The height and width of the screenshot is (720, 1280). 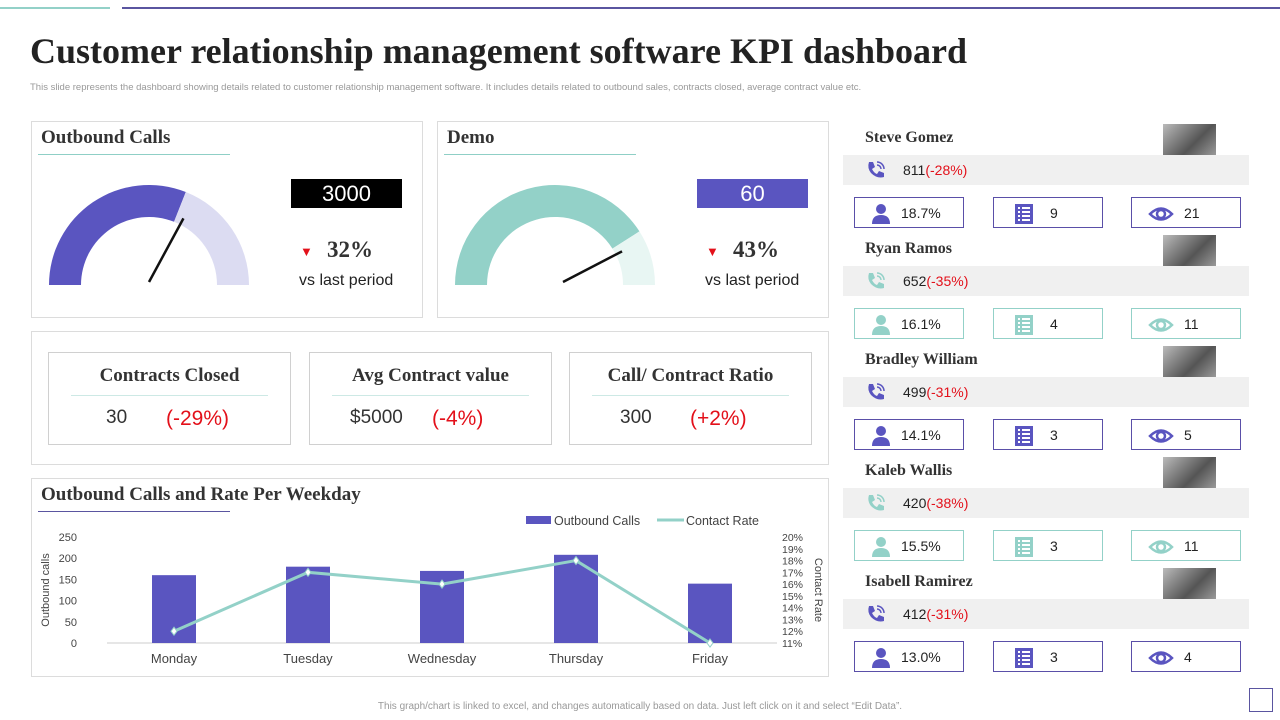 I want to click on views-box: 21, so click(x=1186, y=212).